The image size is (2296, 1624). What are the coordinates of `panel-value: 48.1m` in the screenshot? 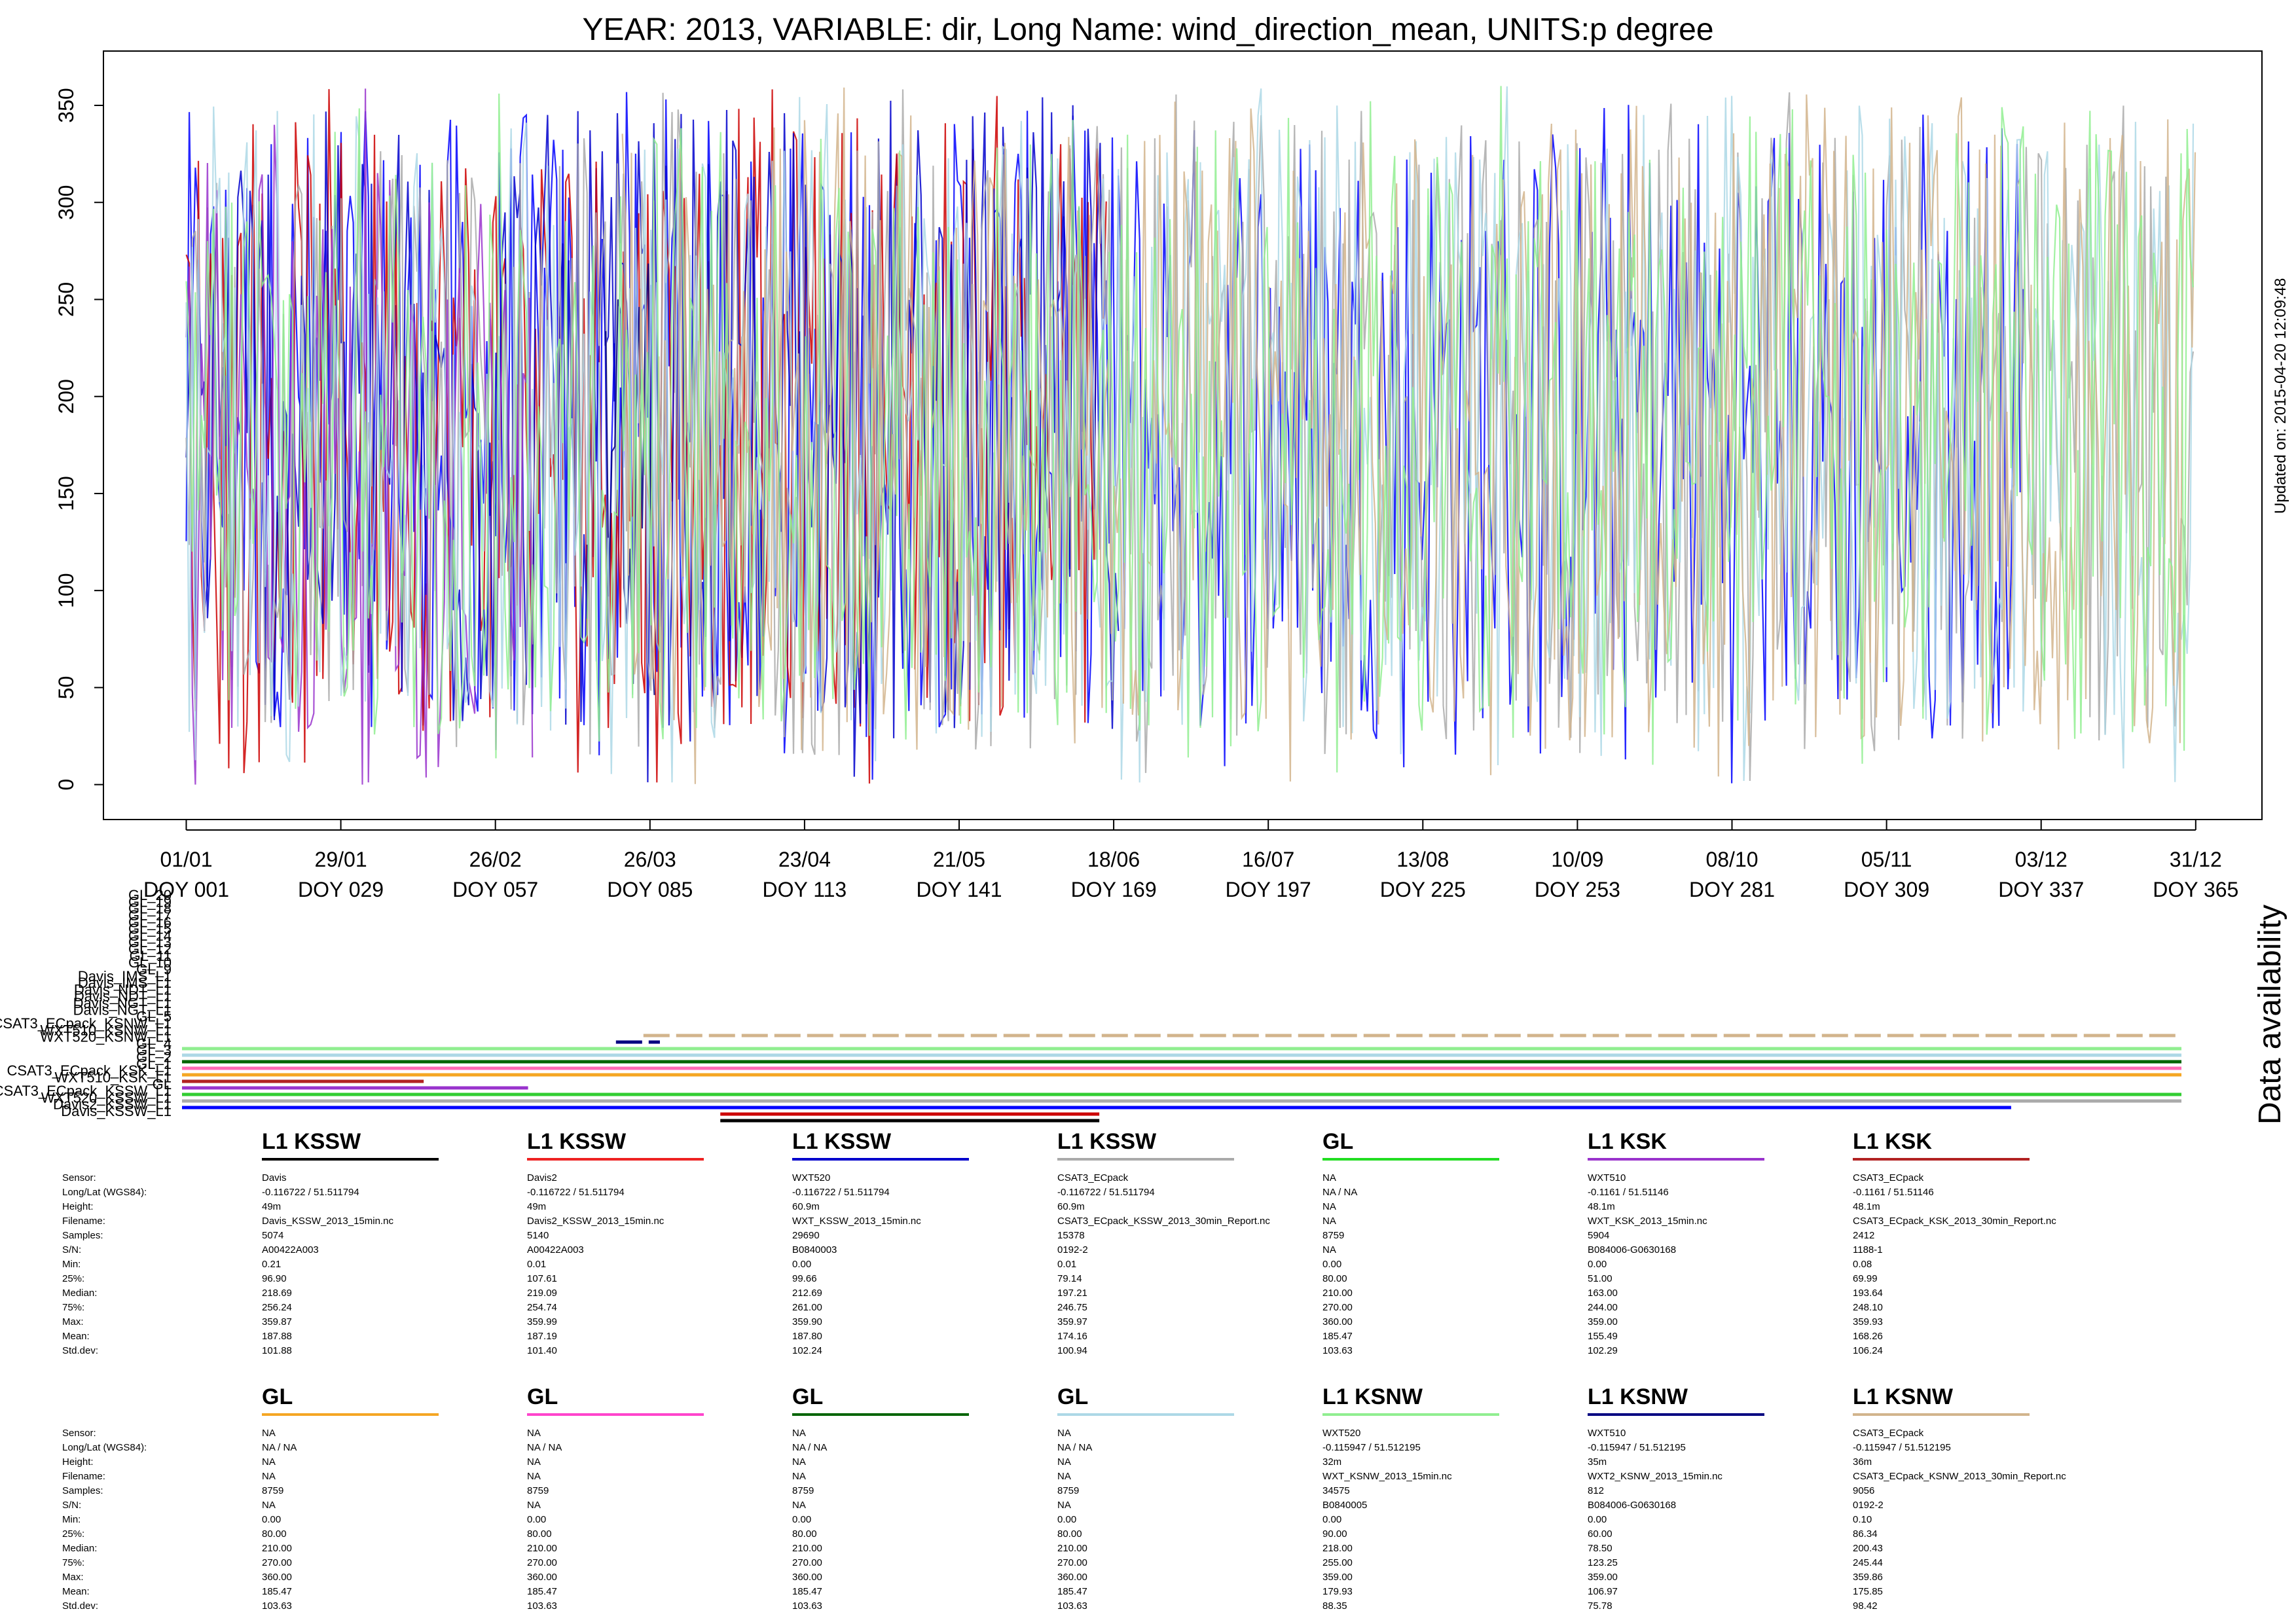 It's located at (1601, 1206).